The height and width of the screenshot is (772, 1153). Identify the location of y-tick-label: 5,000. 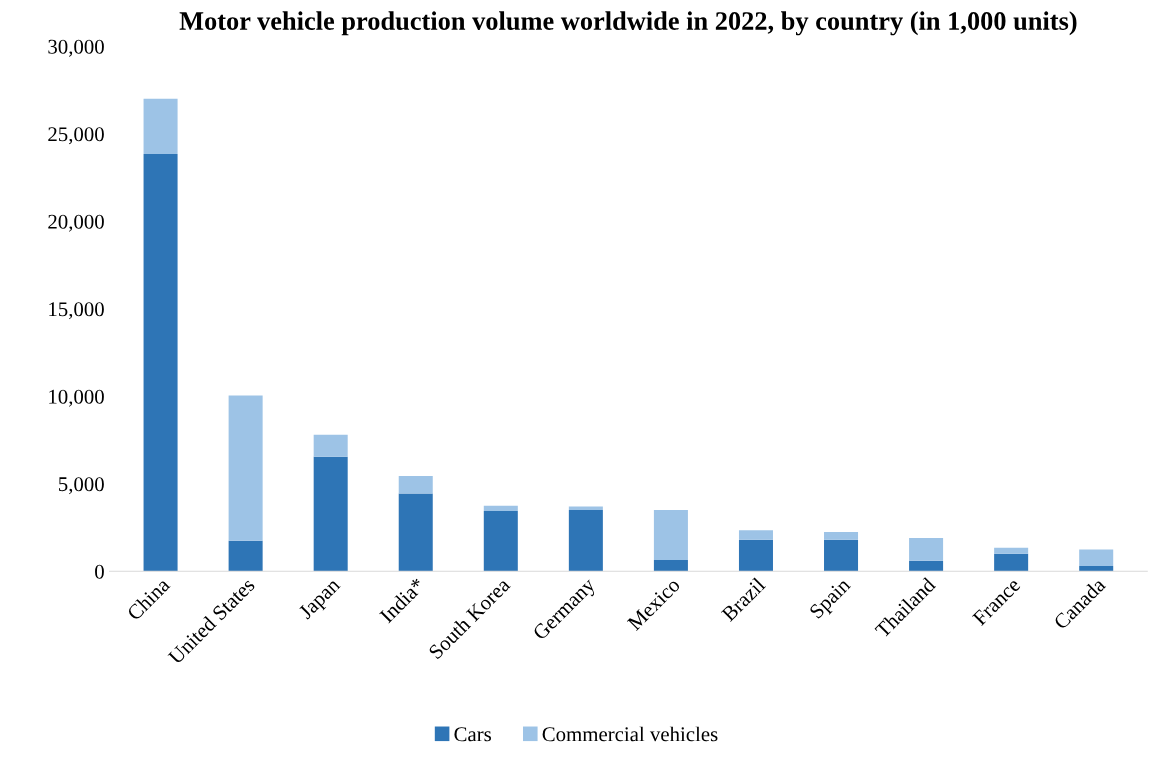
(81, 486).